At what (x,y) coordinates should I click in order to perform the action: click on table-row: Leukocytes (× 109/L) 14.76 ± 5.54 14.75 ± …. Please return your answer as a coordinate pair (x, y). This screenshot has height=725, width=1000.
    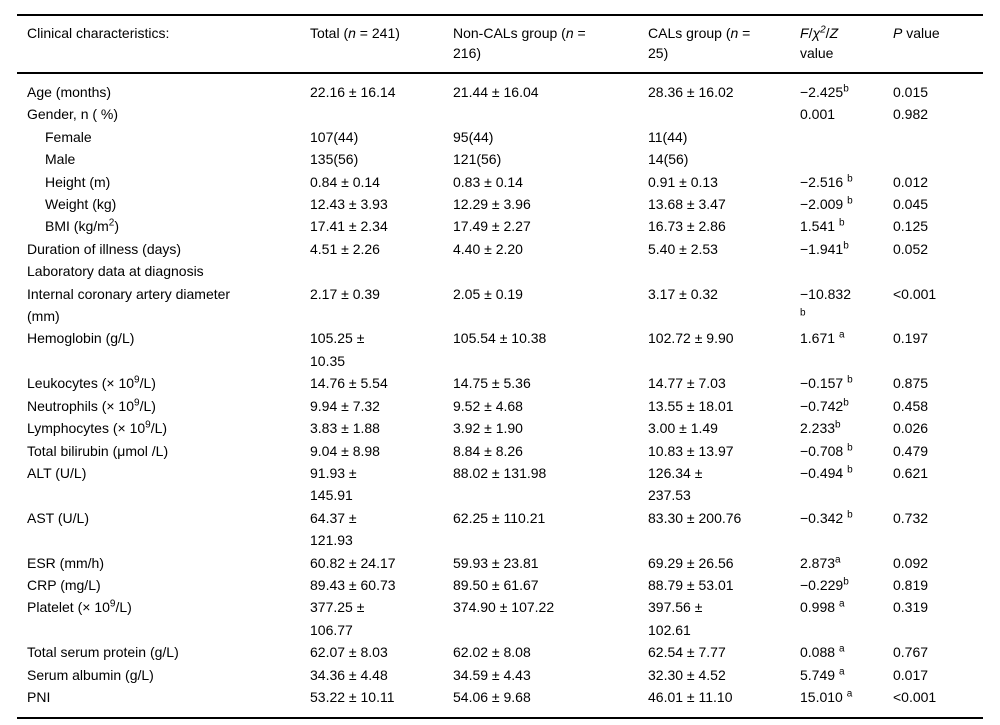
    Looking at the image, I should click on (500, 383).